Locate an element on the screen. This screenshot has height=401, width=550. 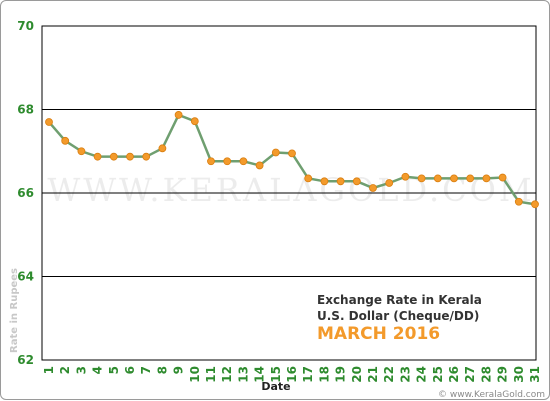
watermark: WWW.KERALAGOLD.COM is located at coordinates (290, 190).